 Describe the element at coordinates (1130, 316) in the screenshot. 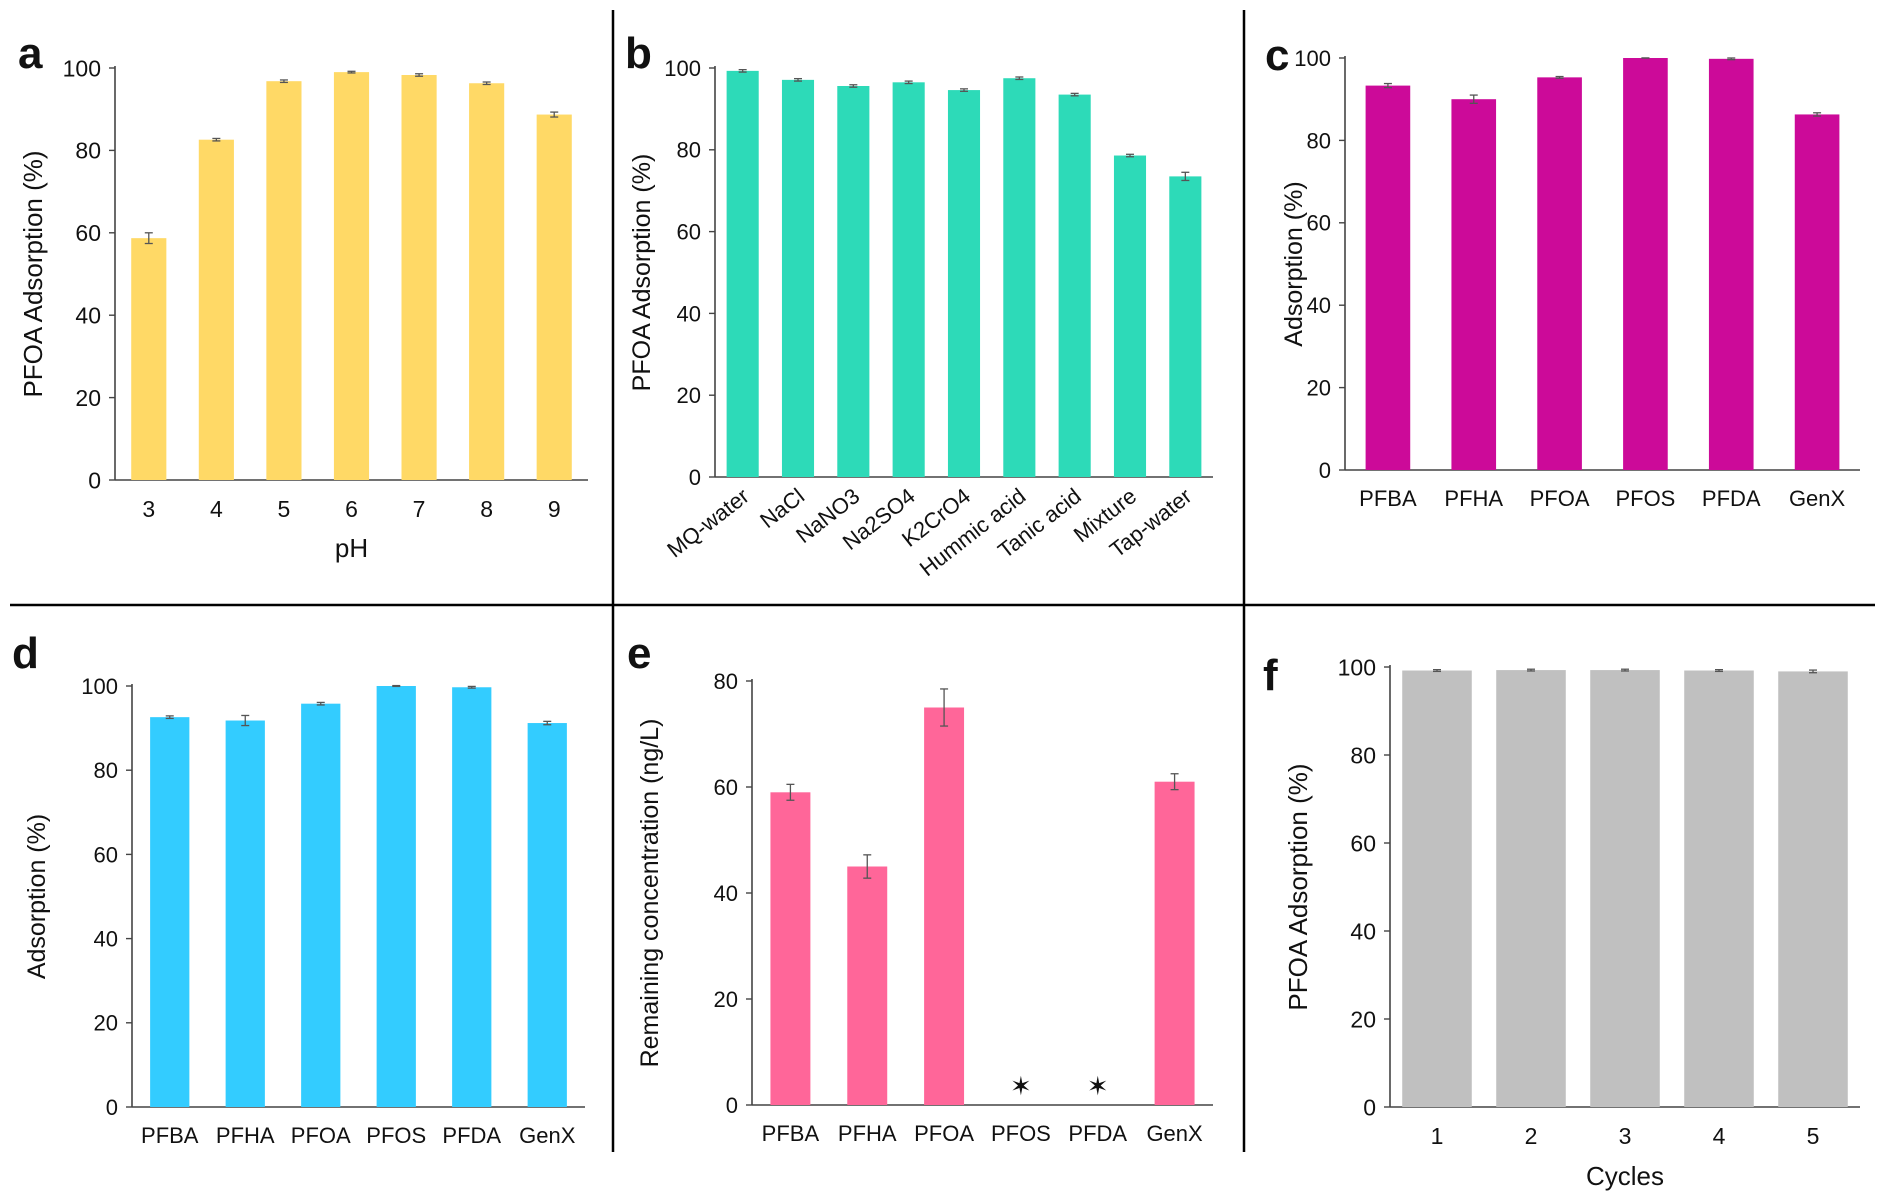

I see `bar-Mixture` at that location.